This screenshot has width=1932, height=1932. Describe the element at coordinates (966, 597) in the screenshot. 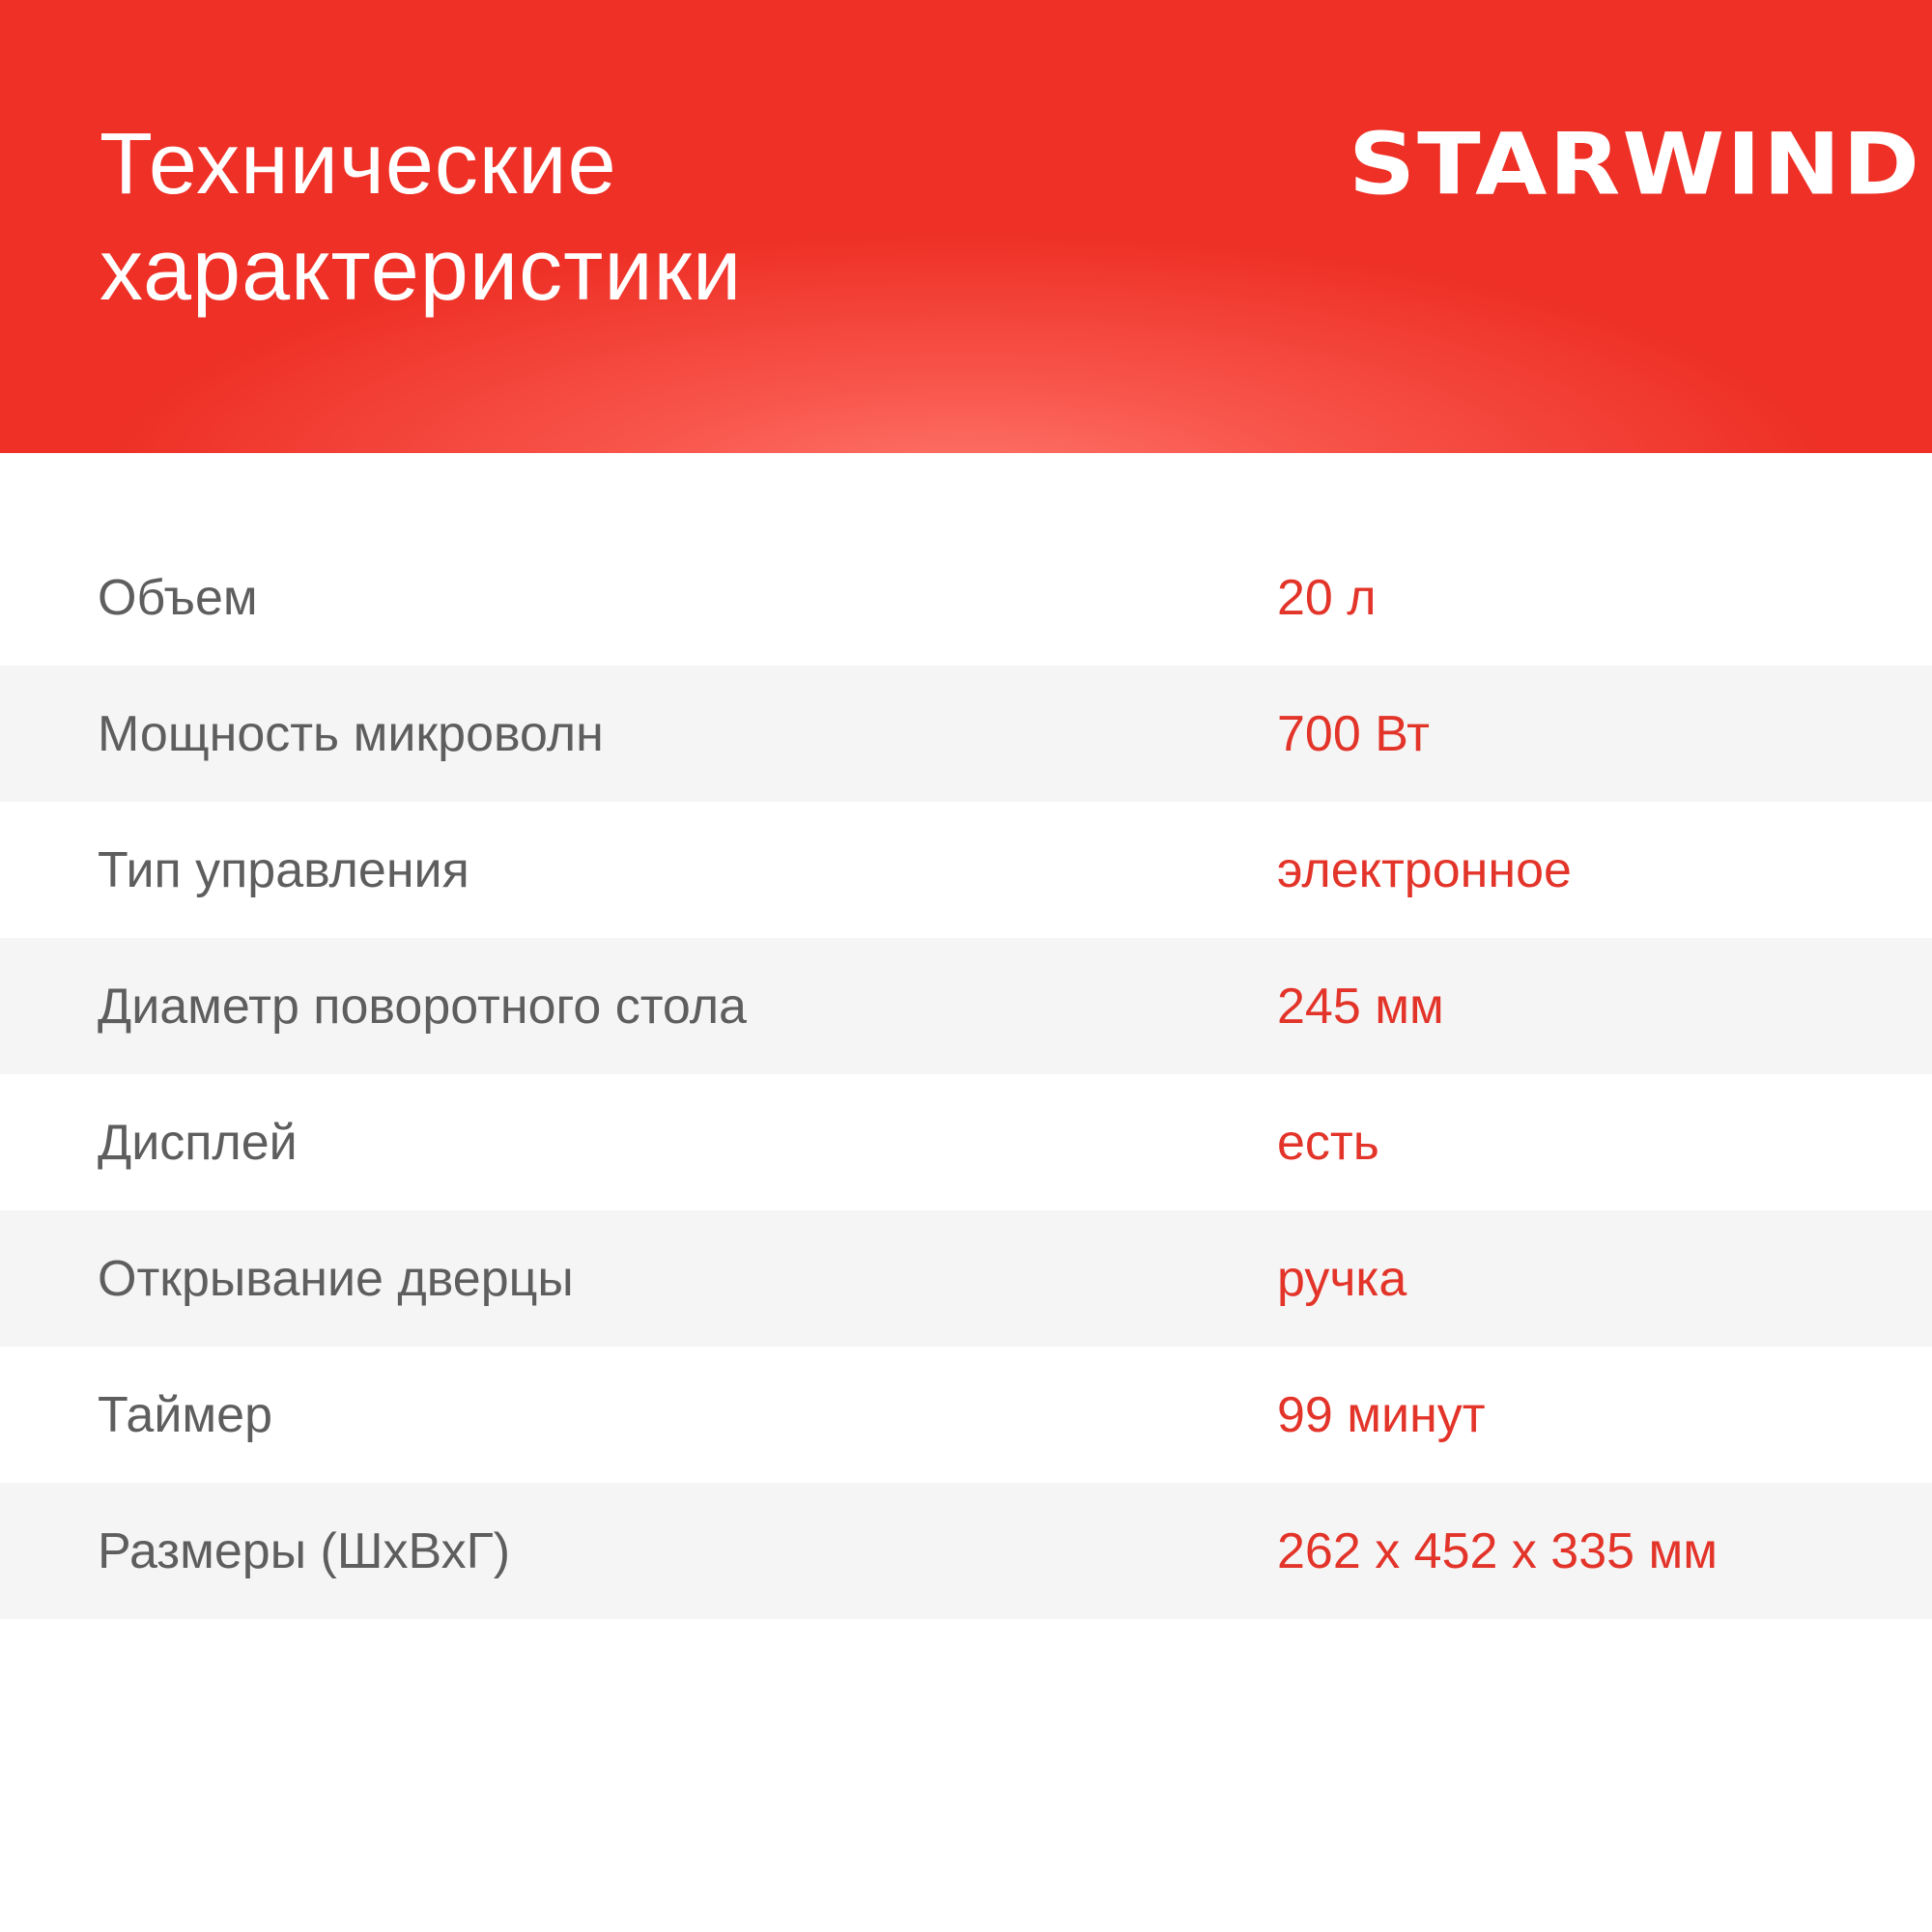

I see `spec-row: Объем 20 л` at that location.